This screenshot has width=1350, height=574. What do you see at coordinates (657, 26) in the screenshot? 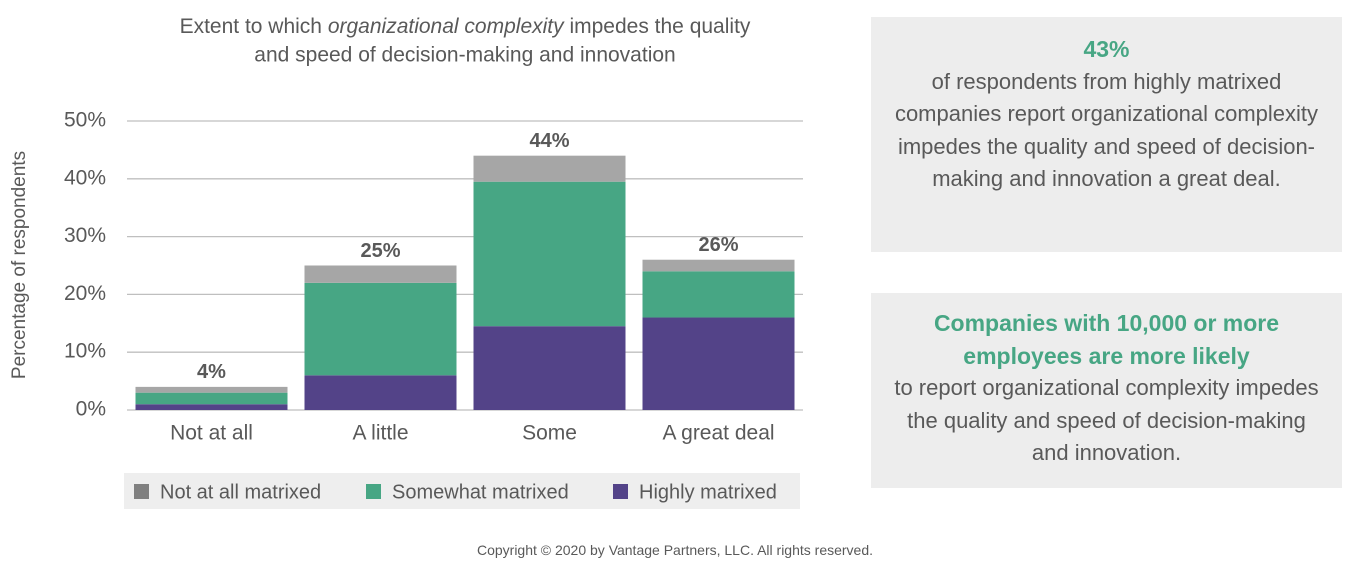
I see `title-part: impedes the quality` at bounding box center [657, 26].